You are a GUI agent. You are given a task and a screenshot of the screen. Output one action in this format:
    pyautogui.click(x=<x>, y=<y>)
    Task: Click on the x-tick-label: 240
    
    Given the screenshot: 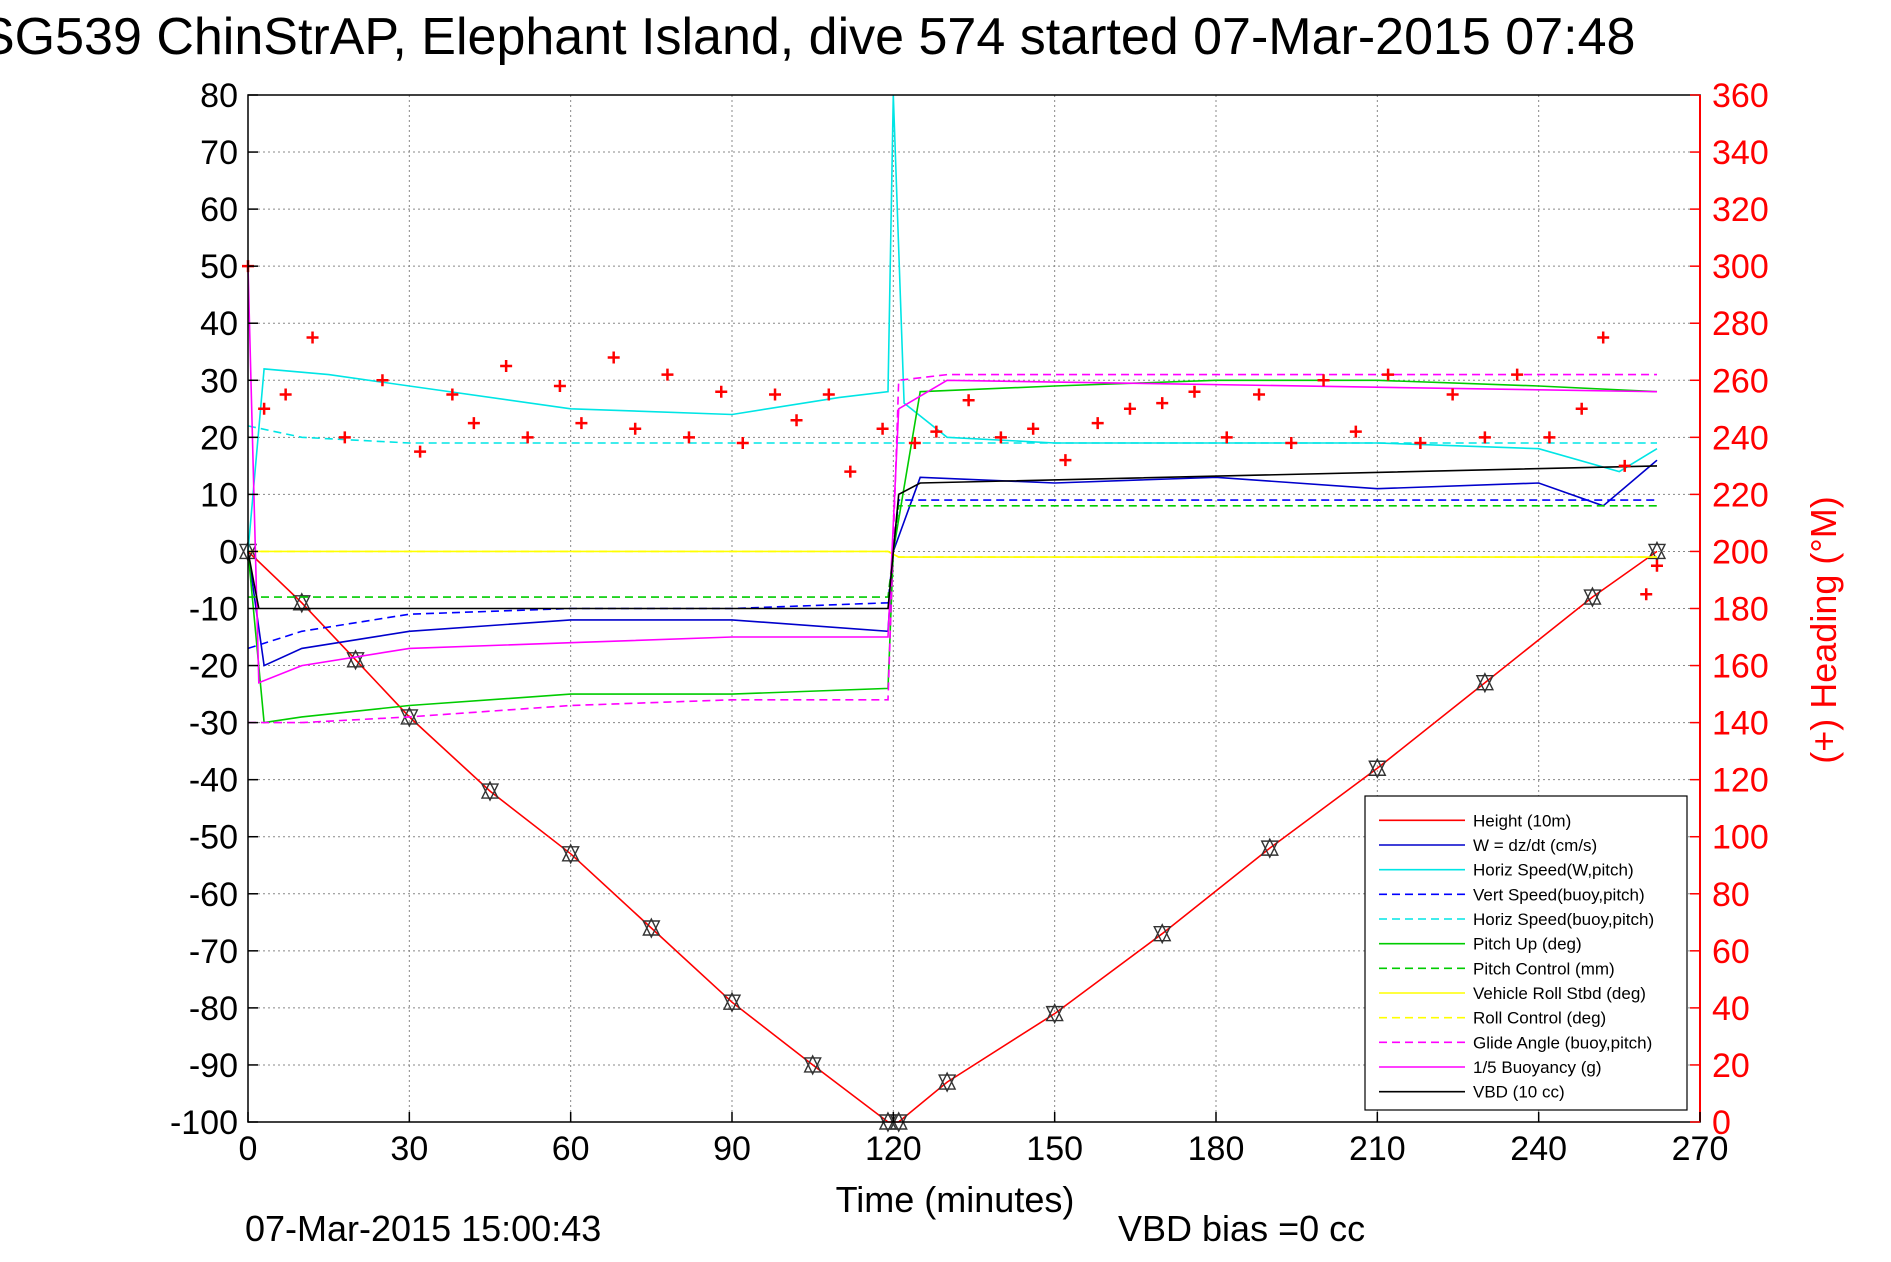 What is the action you would take?
    pyautogui.click(x=1538, y=1149)
    